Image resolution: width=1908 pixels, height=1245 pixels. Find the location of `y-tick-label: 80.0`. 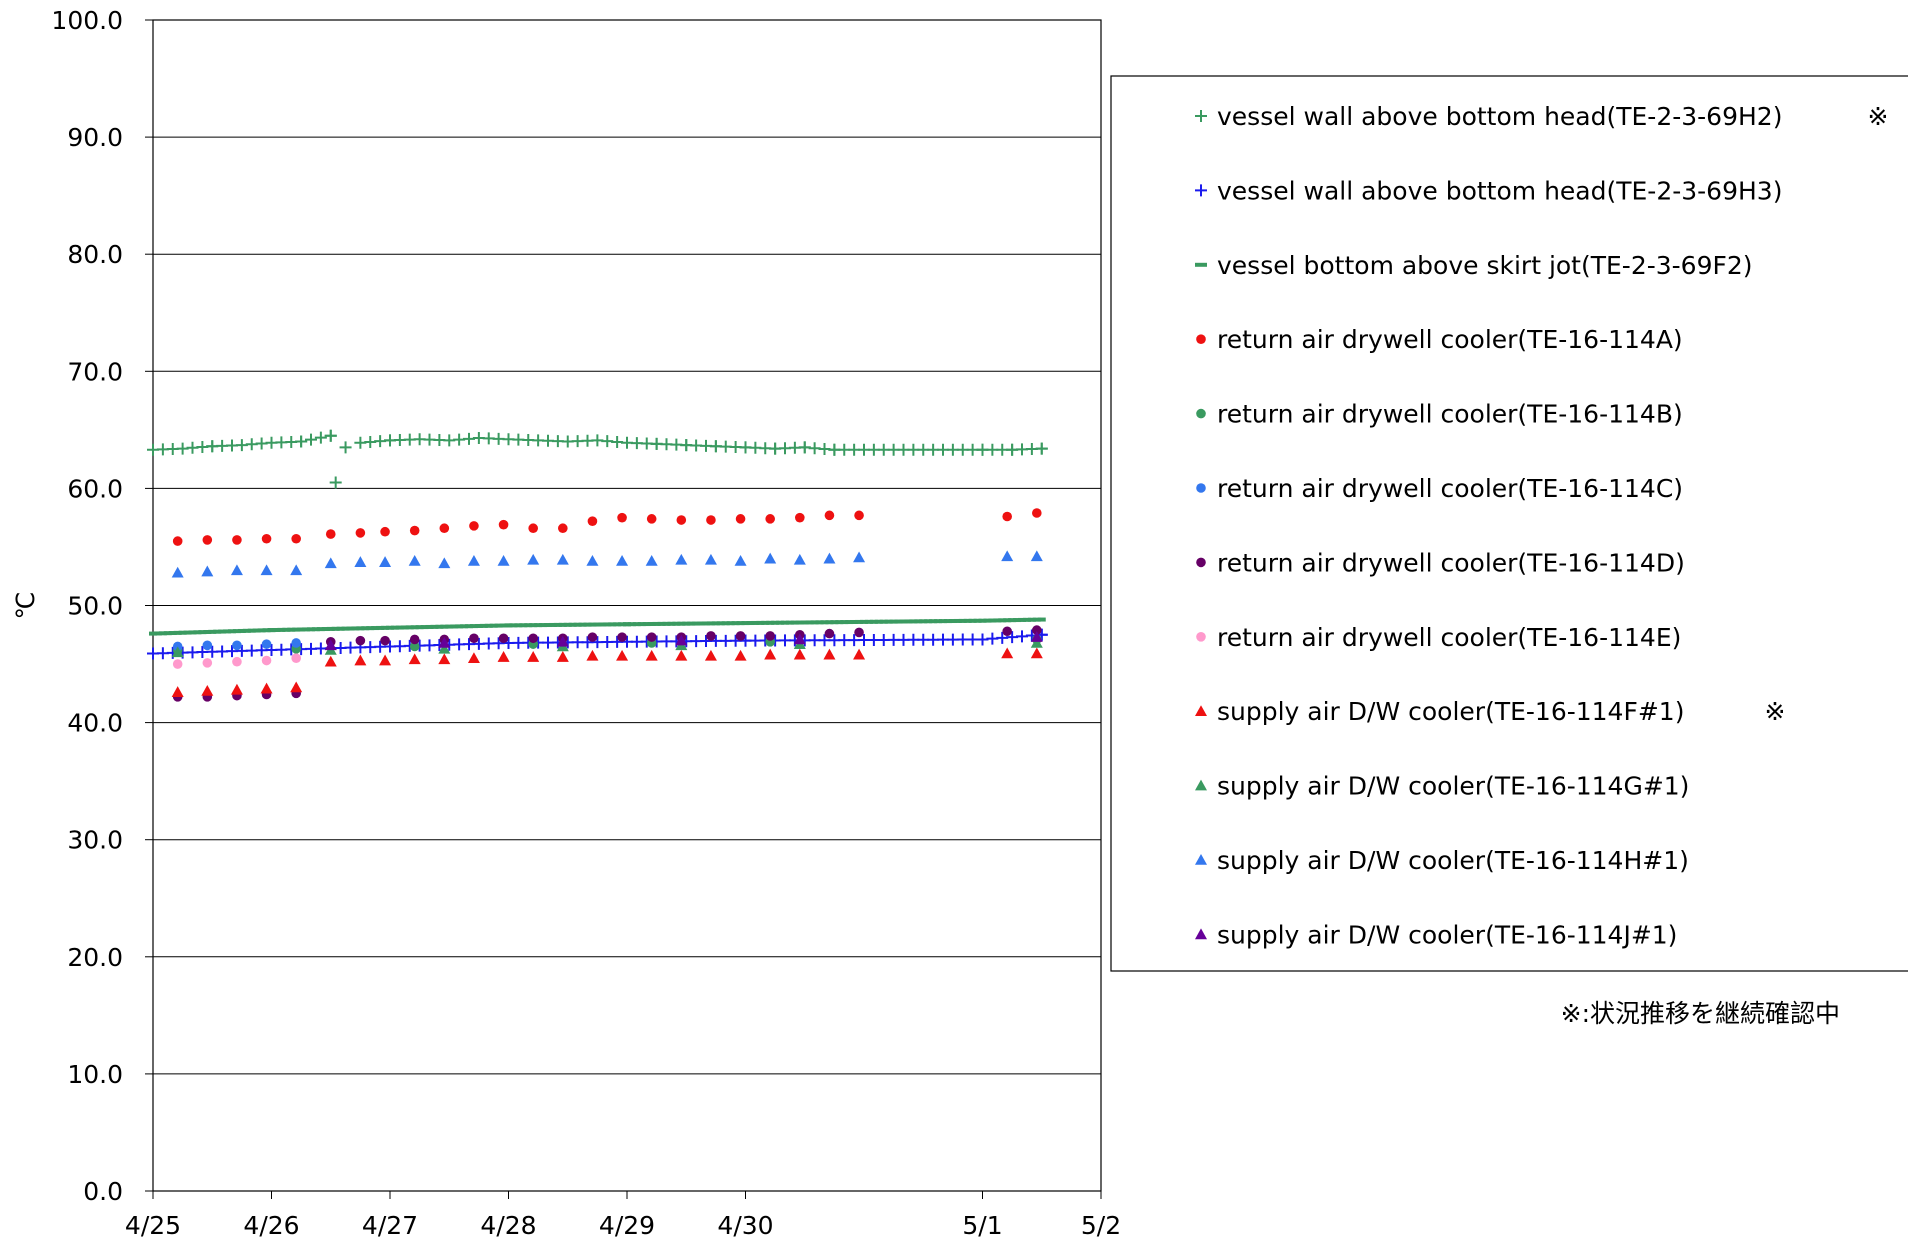

y-tick-label: 80.0 is located at coordinates (95, 254).